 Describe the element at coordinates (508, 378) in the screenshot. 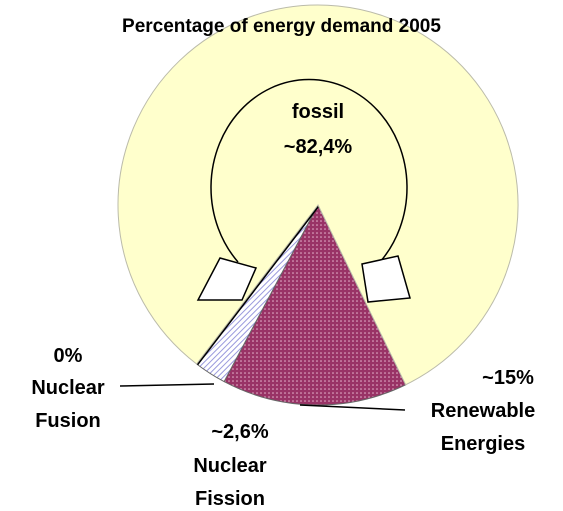

I see `value-label: ~15%` at that location.